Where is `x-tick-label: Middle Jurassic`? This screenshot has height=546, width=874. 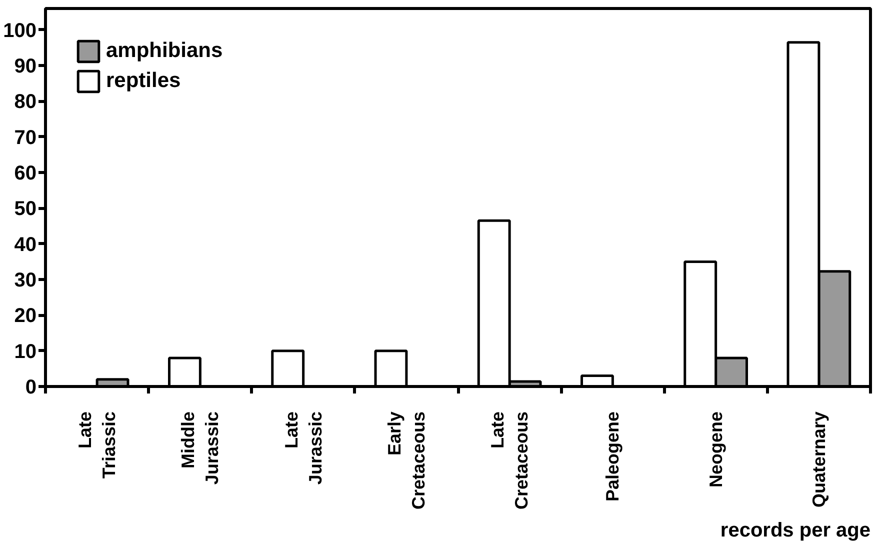
x-tick-label: Middle Jurassic is located at coordinates (200, 448).